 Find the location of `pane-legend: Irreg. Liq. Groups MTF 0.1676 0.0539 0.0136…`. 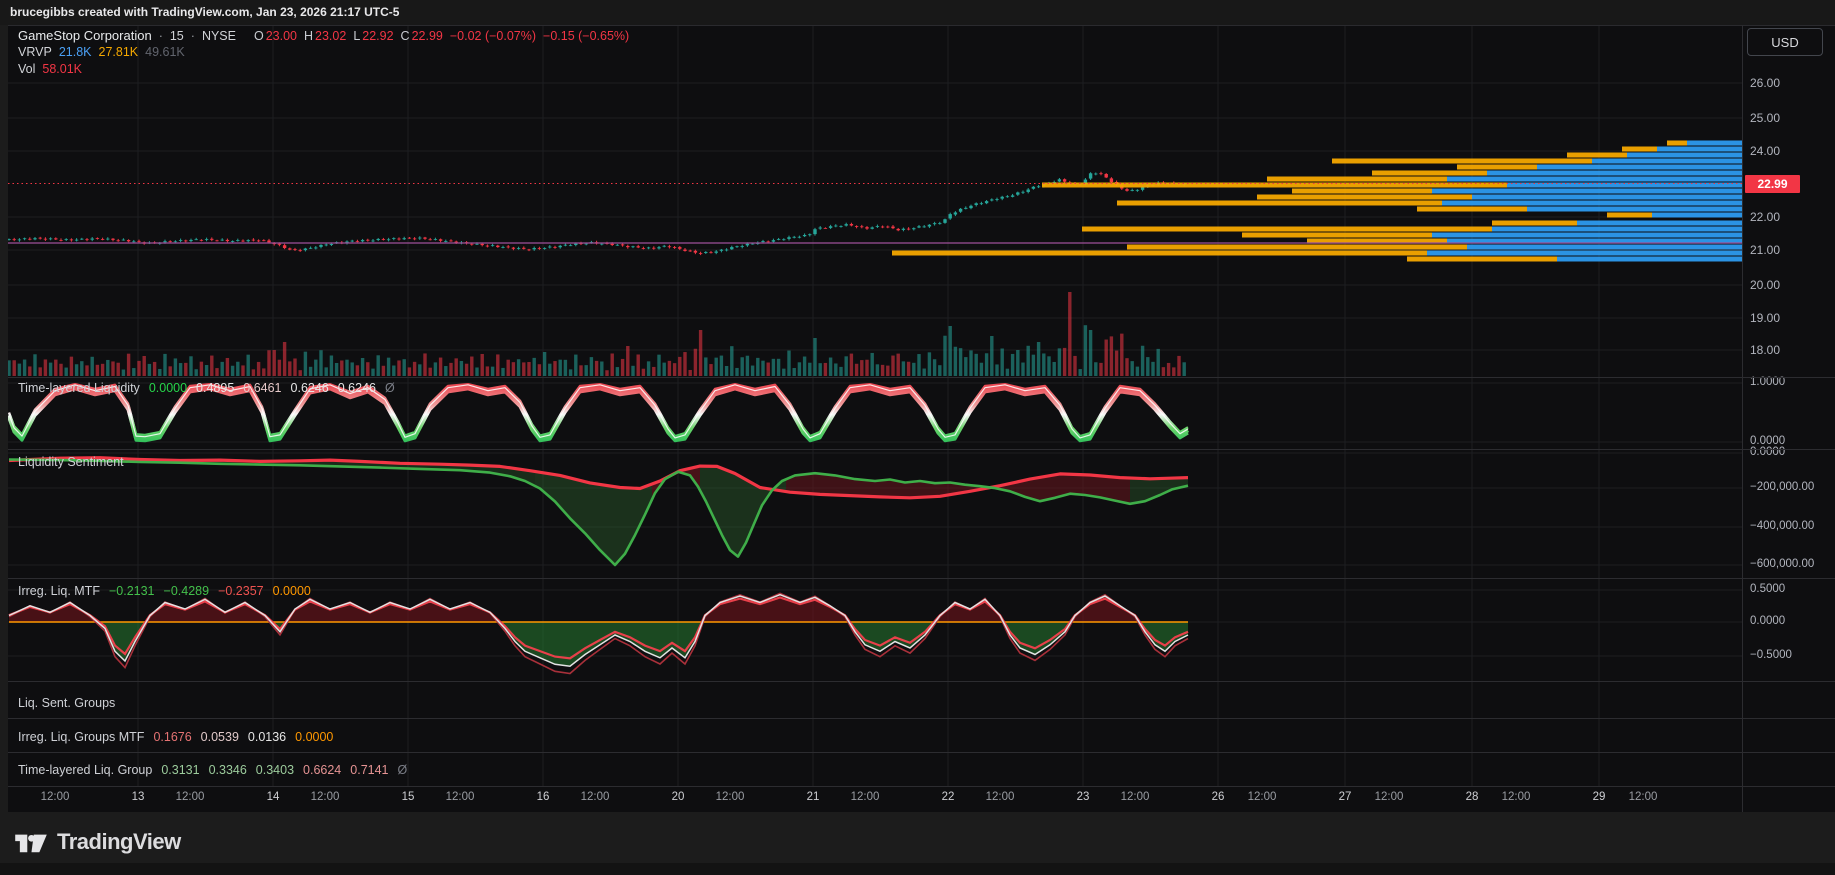

pane-legend: Irreg. Liq. Groups MTF 0.1676 0.0539 0.0136… is located at coordinates (175, 737).